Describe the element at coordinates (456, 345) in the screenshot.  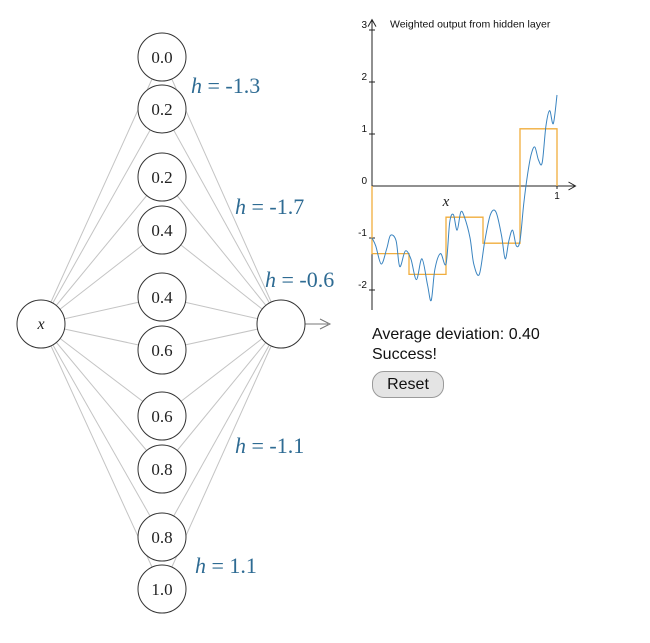
I see `result-panel: Average deviation: 0.40 Success!` at that location.